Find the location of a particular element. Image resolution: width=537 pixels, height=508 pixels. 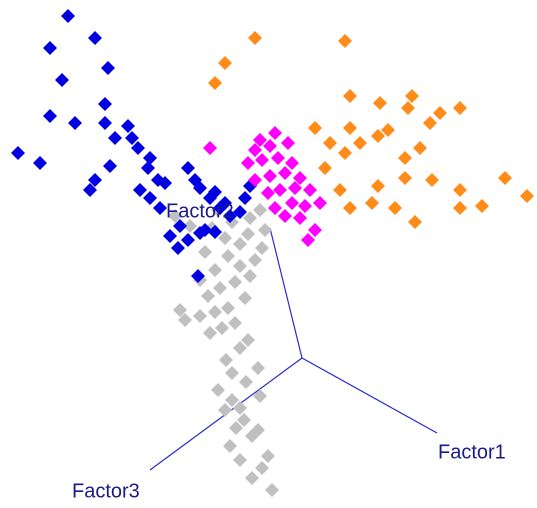

axis-label: Factor3 is located at coordinates (106, 491).